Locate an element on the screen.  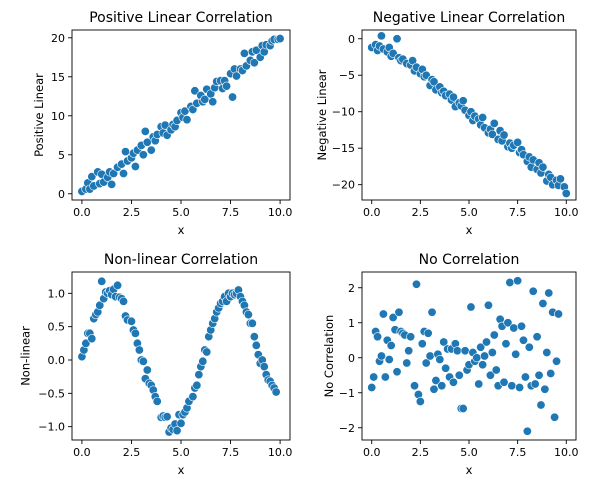
y-tick-label: 1 is located at coordinates (351, 323).